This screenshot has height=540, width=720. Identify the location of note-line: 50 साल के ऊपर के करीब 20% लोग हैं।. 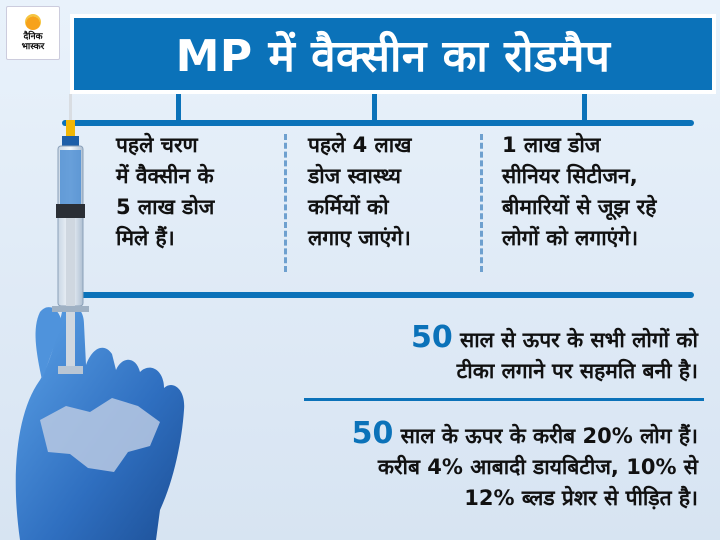
(525, 435).